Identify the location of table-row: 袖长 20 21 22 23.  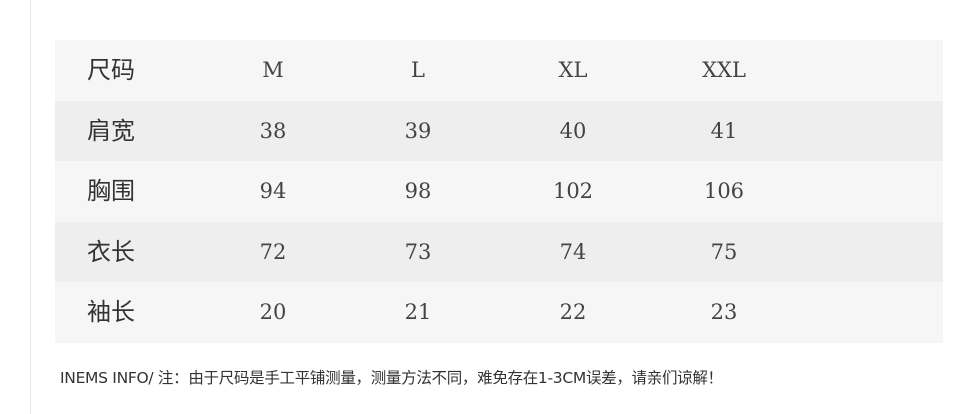
(499, 312).